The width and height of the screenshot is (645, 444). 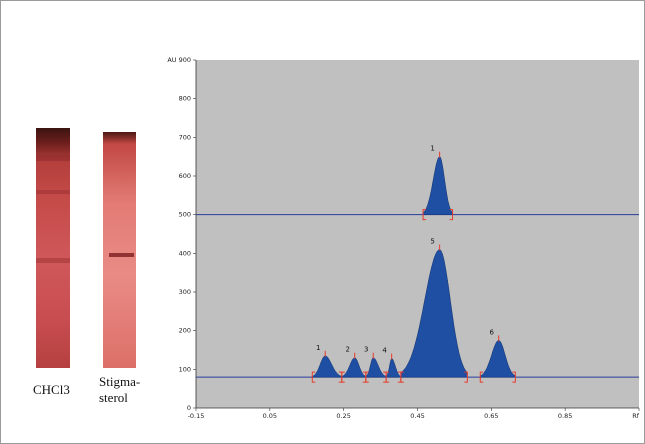 I want to click on y-tick-label: 500, so click(x=185, y=215).